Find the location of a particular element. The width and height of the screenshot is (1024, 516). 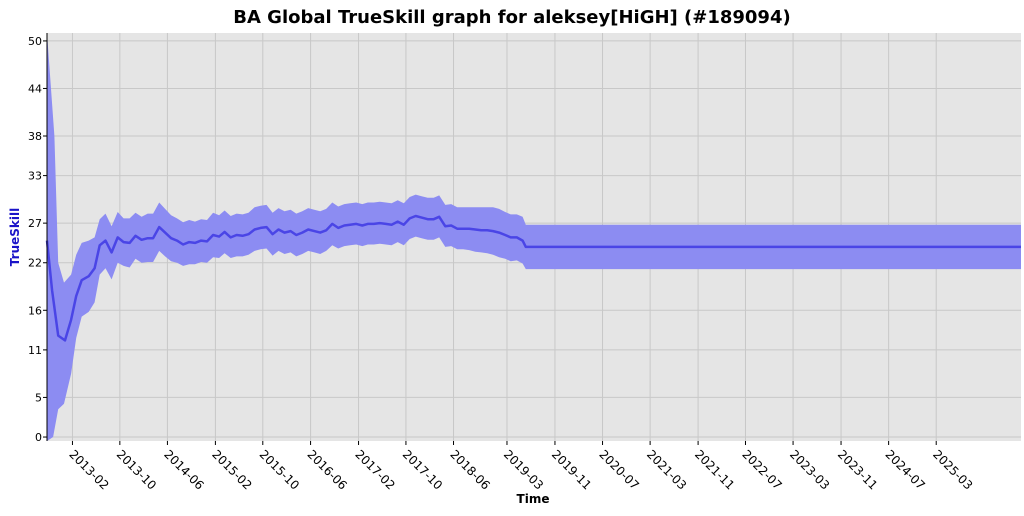

y-tick-label: 0 is located at coordinates (38, 437).